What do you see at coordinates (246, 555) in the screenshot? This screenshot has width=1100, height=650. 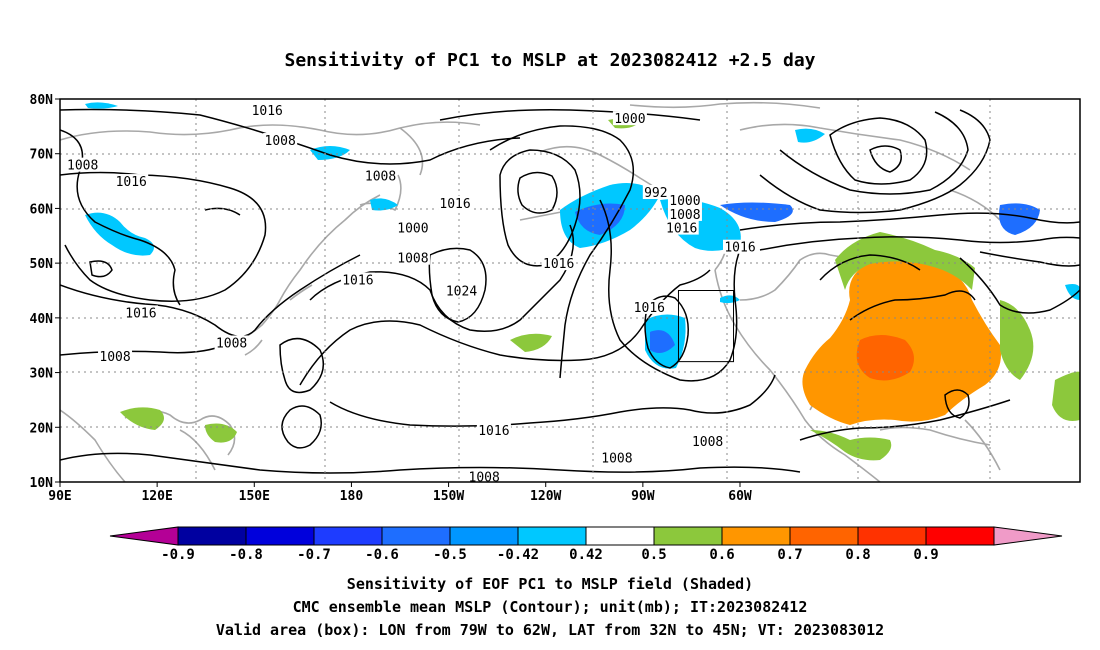 I see `colorbar-label: -0.8` at bounding box center [246, 555].